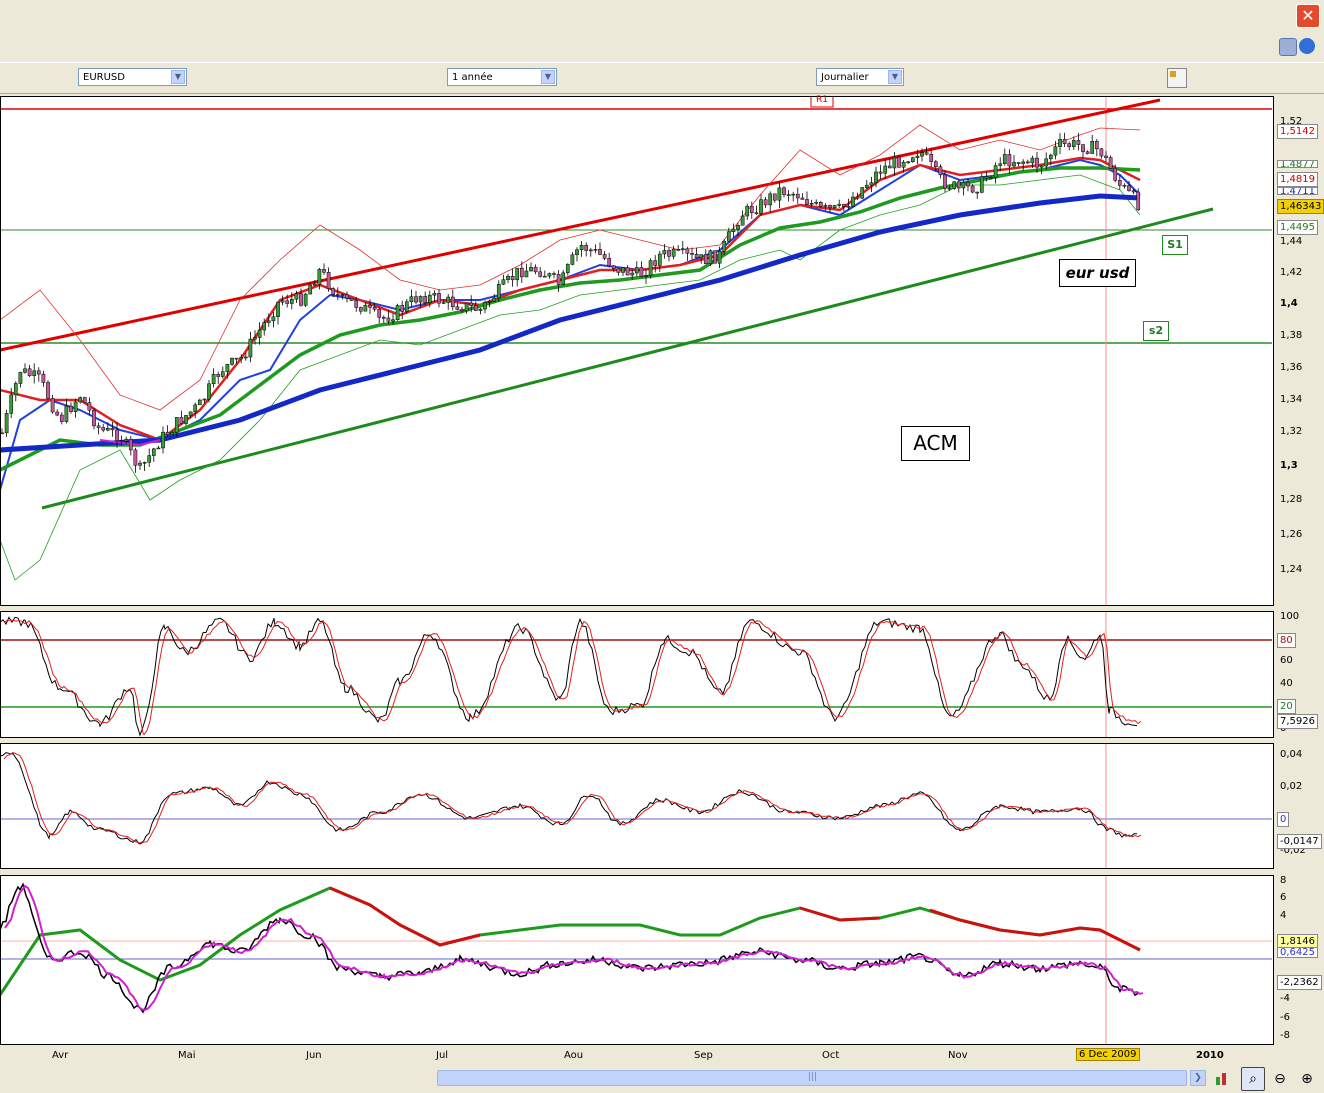 The height and width of the screenshot is (1093, 1324). Describe the element at coordinates (1198, 1078) in the screenshot. I see `scroll-right-button: ❯` at that location.